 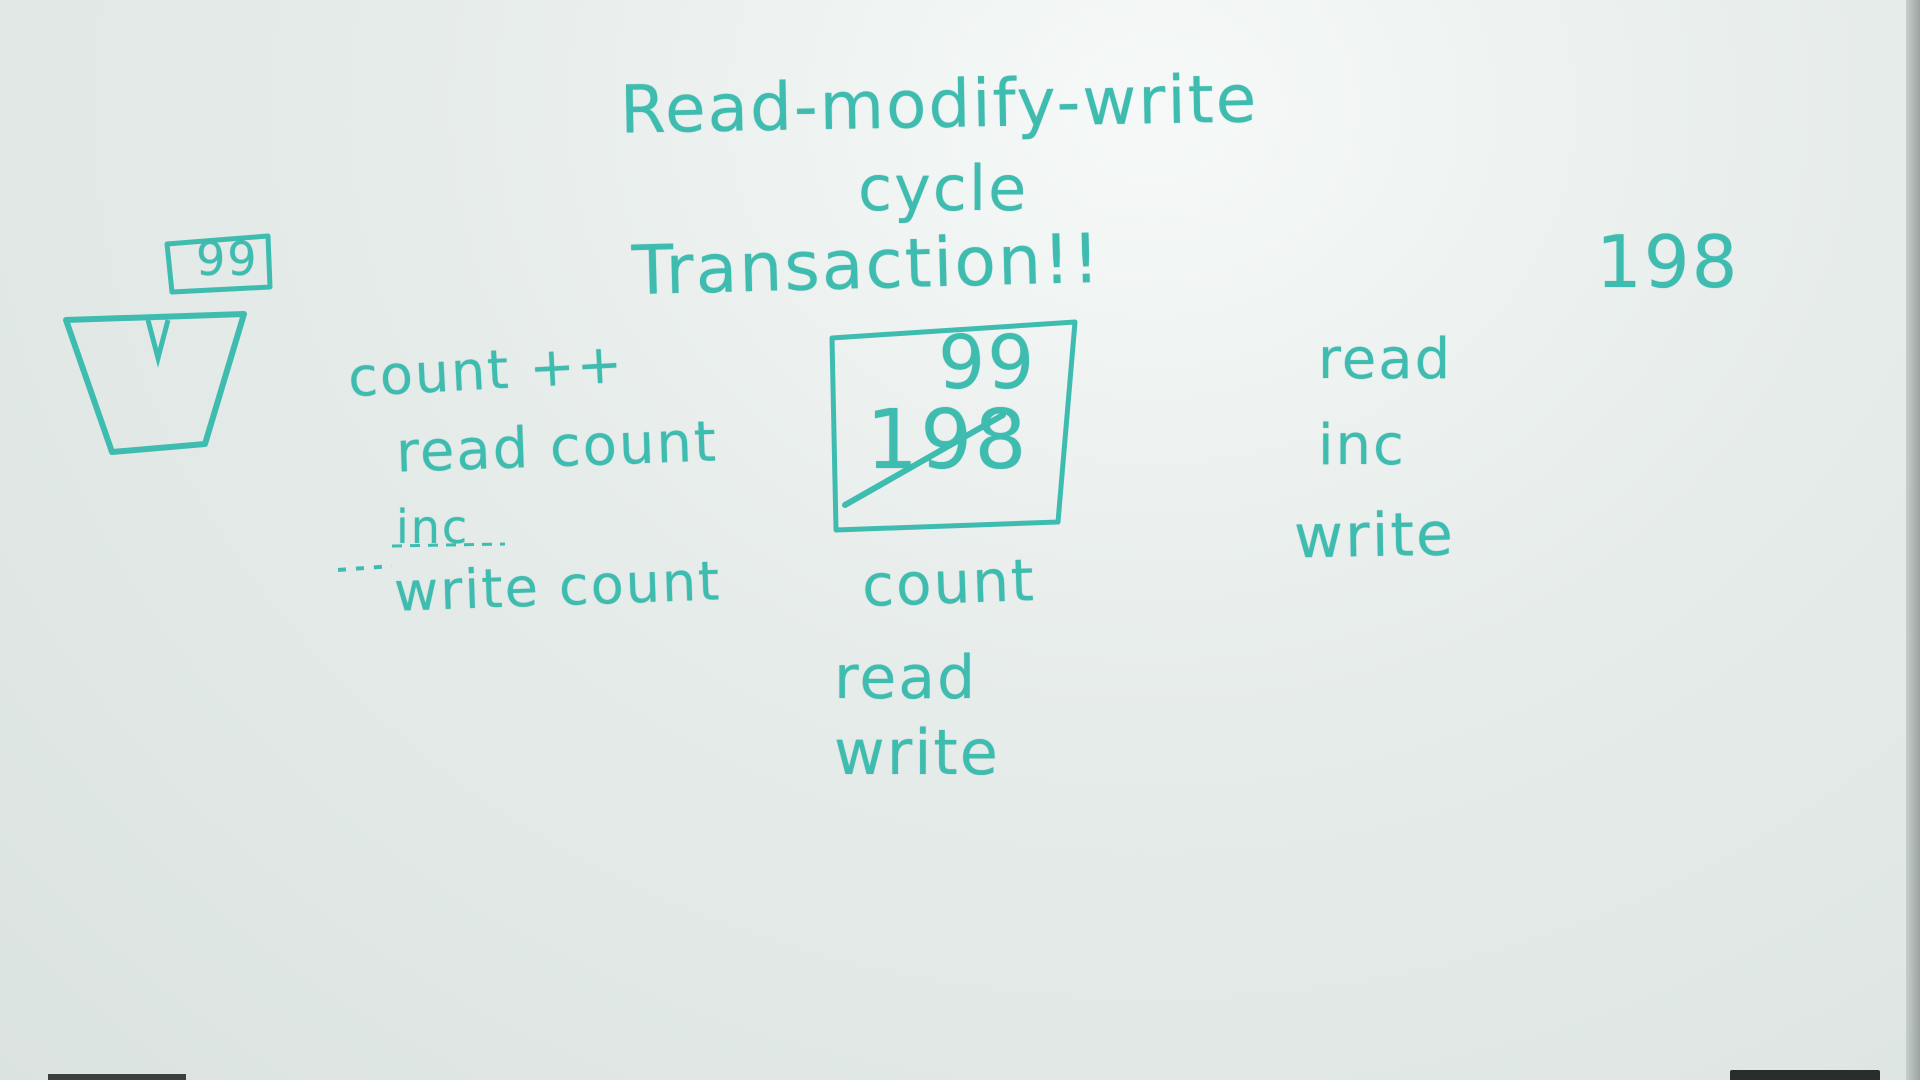 I want to click on dashed-marker-line, so click(x=365, y=568).